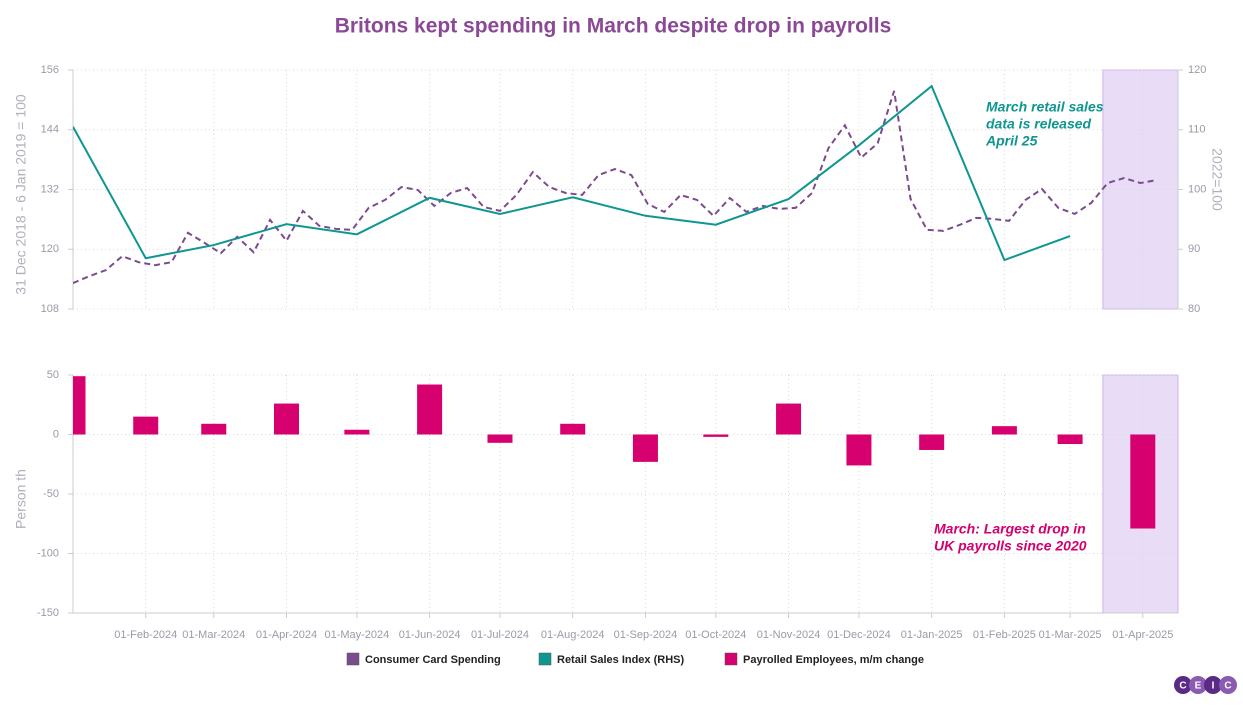 This screenshot has width=1243, height=708. Describe the element at coordinates (1045, 107) in the screenshot. I see `annotation: March retail sales` at that location.